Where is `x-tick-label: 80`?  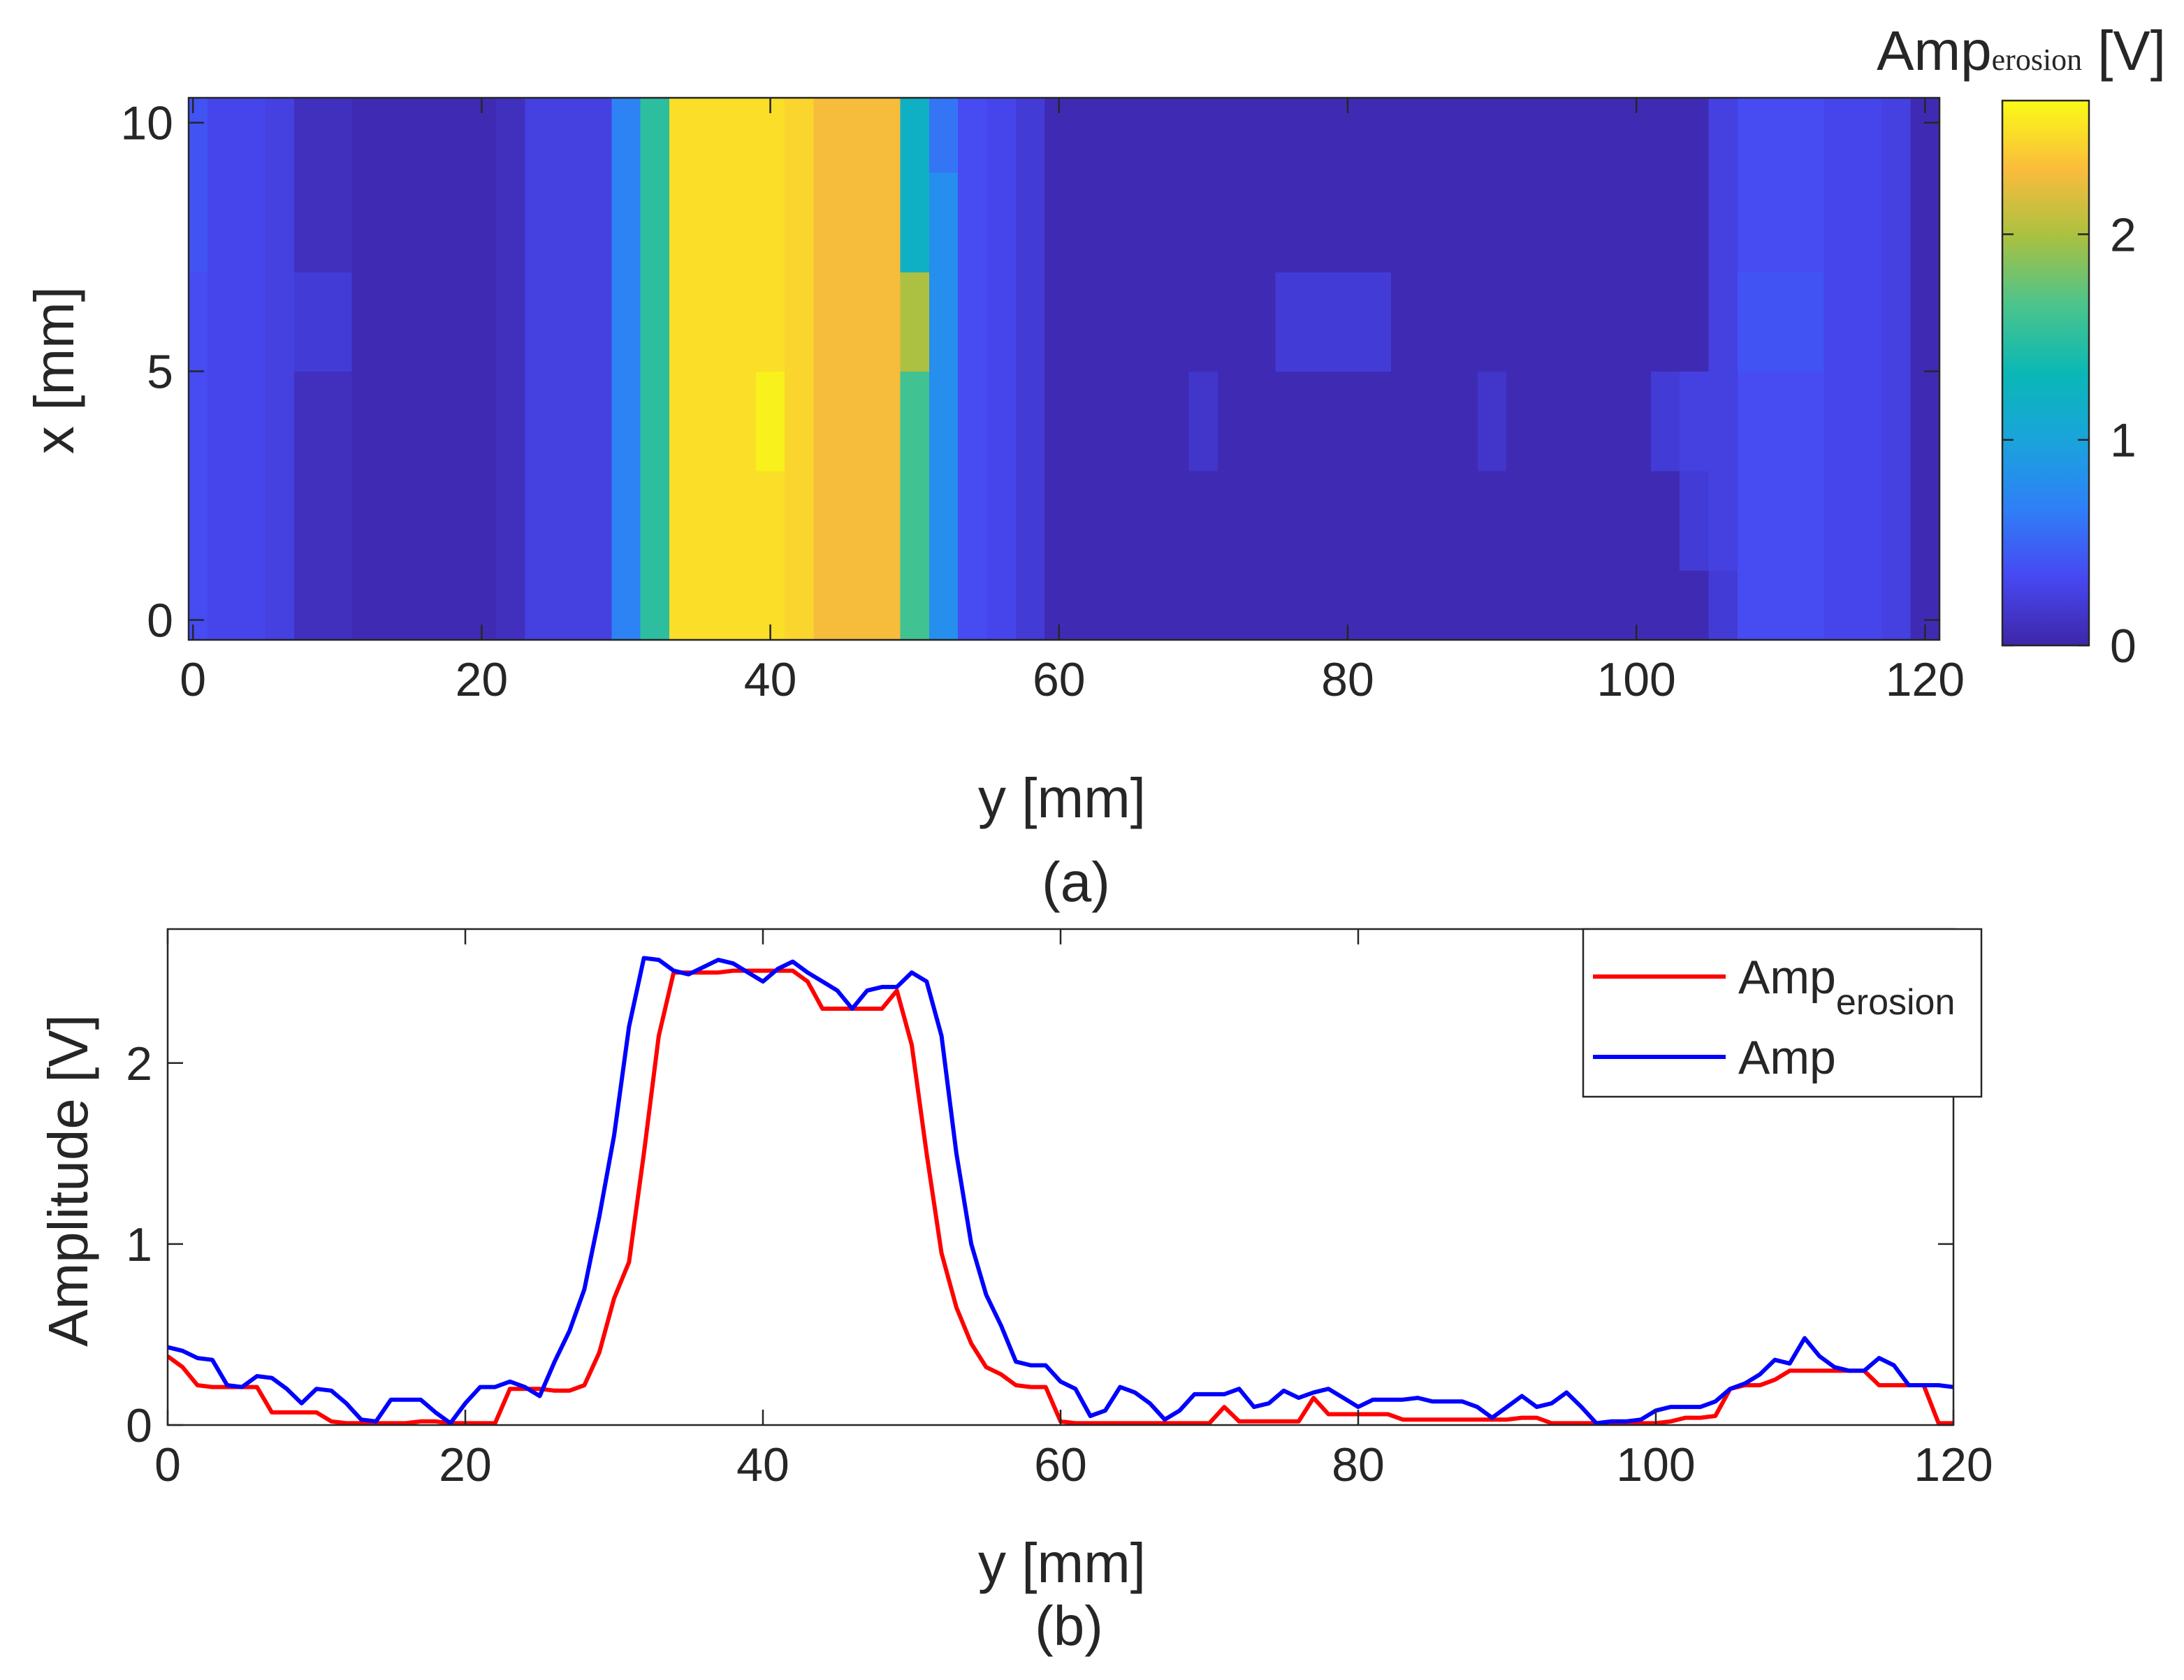
x-tick-label: 80 is located at coordinates (1358, 1464).